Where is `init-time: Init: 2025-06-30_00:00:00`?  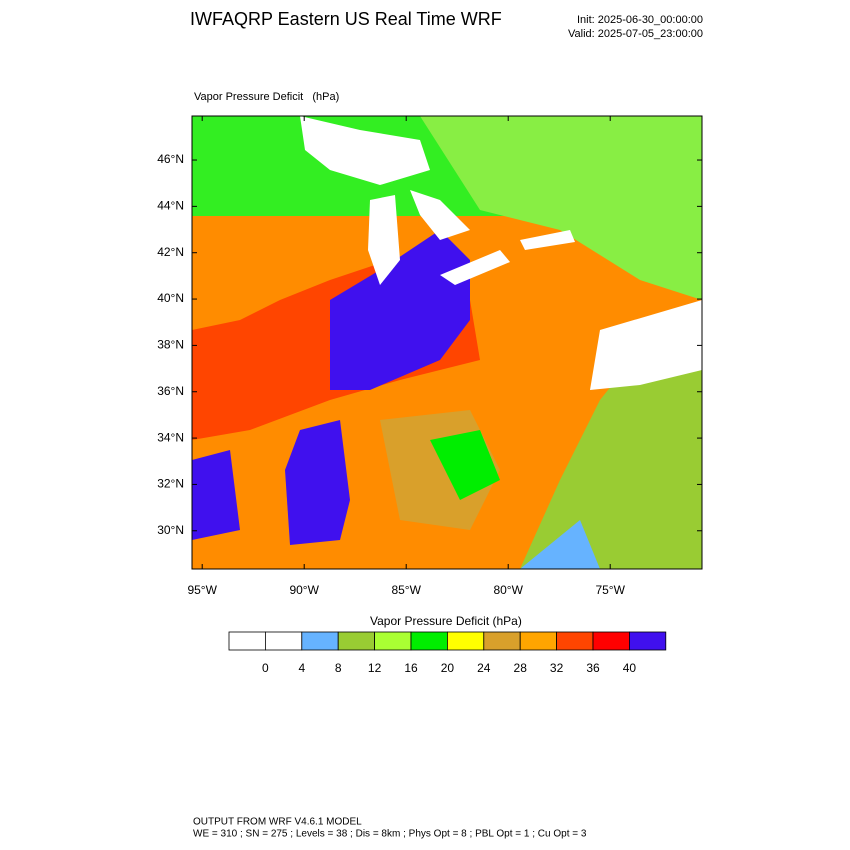 init-time: Init: 2025-06-30_00:00:00 is located at coordinates (640, 20).